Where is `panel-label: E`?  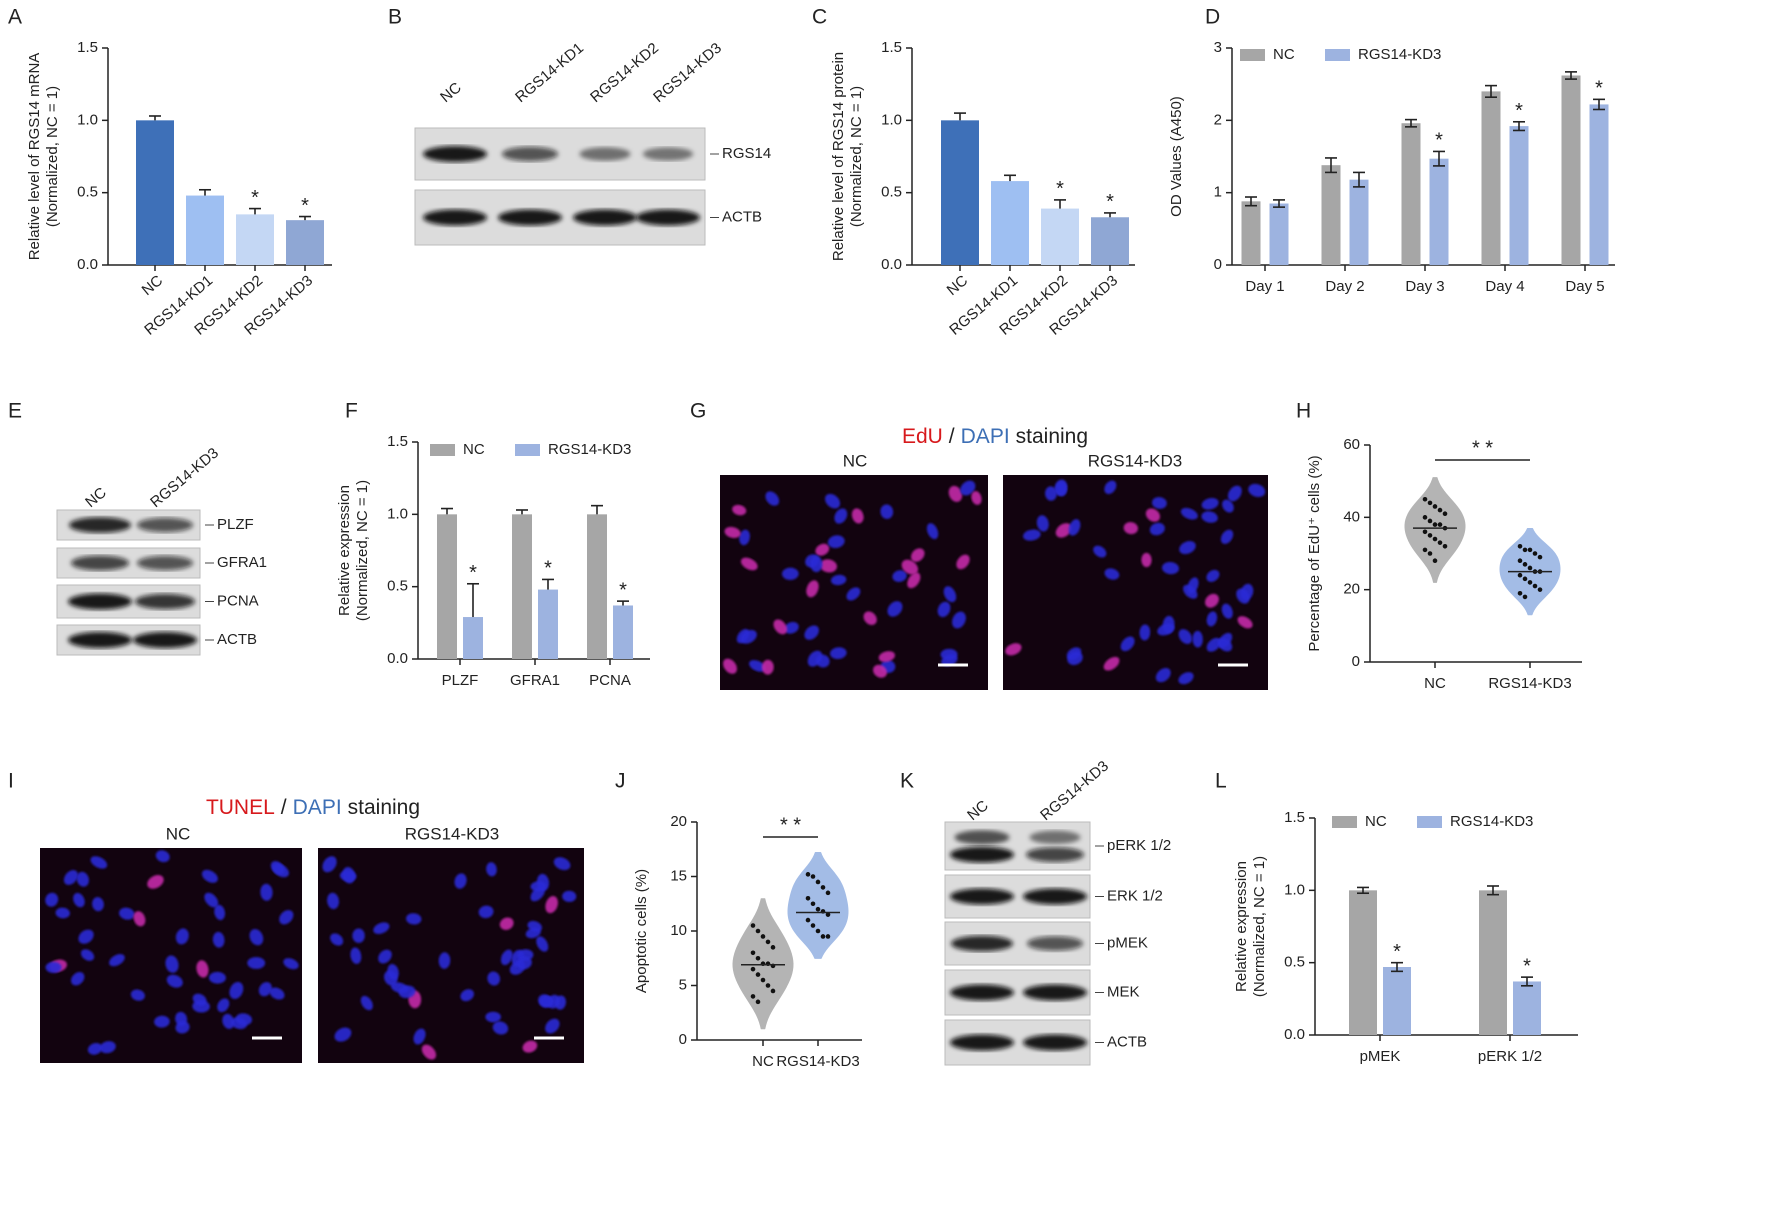
panel-label: E is located at coordinates (15, 411).